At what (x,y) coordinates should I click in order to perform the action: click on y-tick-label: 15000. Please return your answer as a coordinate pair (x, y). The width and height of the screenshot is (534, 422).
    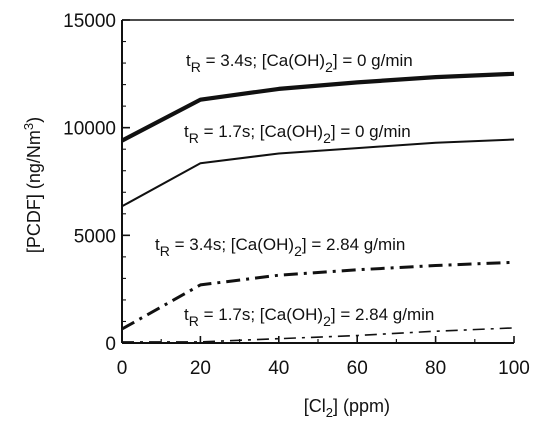
    Looking at the image, I should click on (89, 21).